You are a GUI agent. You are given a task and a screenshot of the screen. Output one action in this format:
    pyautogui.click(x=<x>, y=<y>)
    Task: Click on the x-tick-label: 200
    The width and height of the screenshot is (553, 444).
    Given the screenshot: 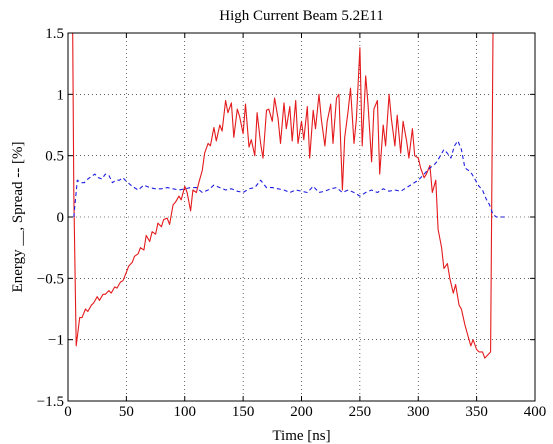 What is the action you would take?
    pyautogui.click(x=301, y=412)
    